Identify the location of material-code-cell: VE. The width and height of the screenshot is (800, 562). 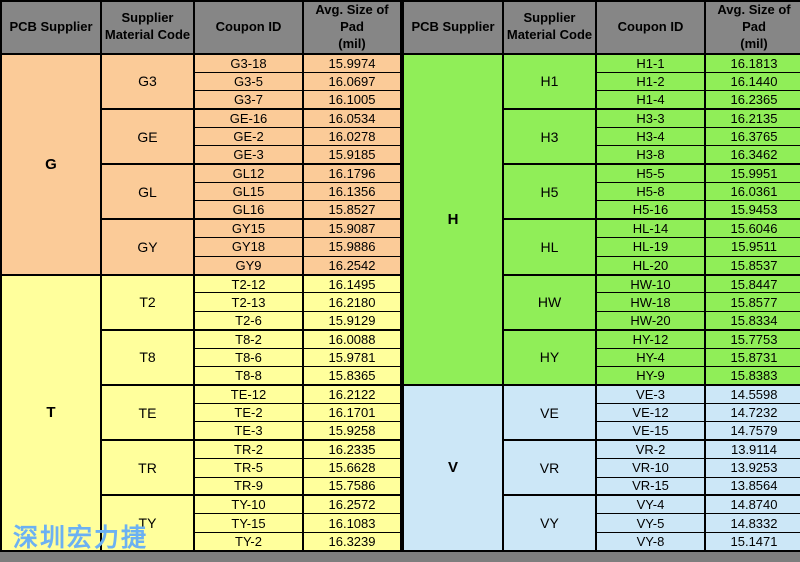
(549, 413).